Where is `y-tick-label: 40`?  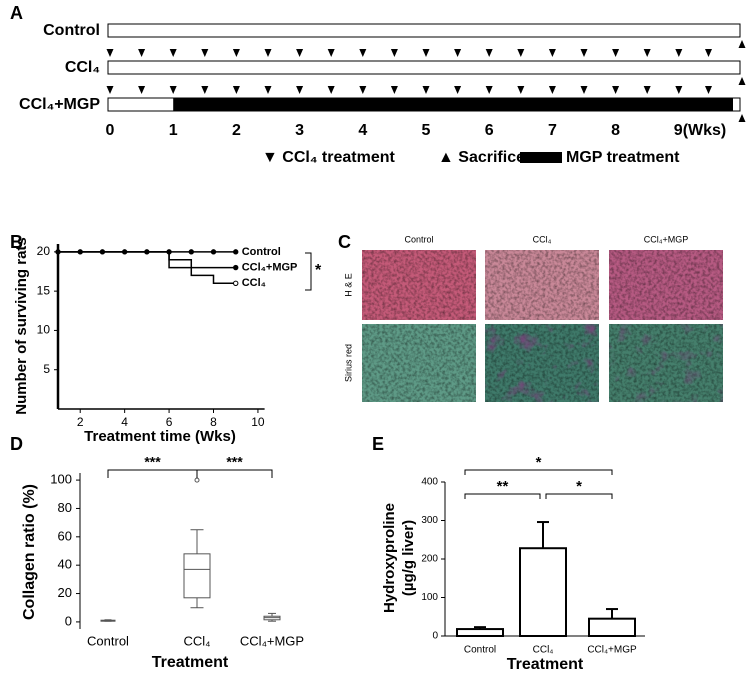 y-tick-label: 40 is located at coordinates (65, 564).